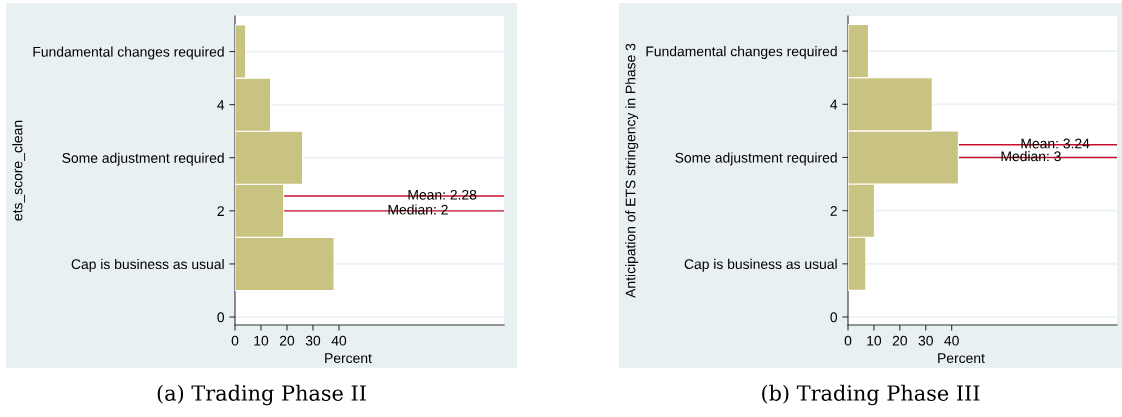  What do you see at coordinates (632, 170) in the screenshot?
I see `y-axis-title: Anticipation of ETS stringency in Phase 3` at bounding box center [632, 170].